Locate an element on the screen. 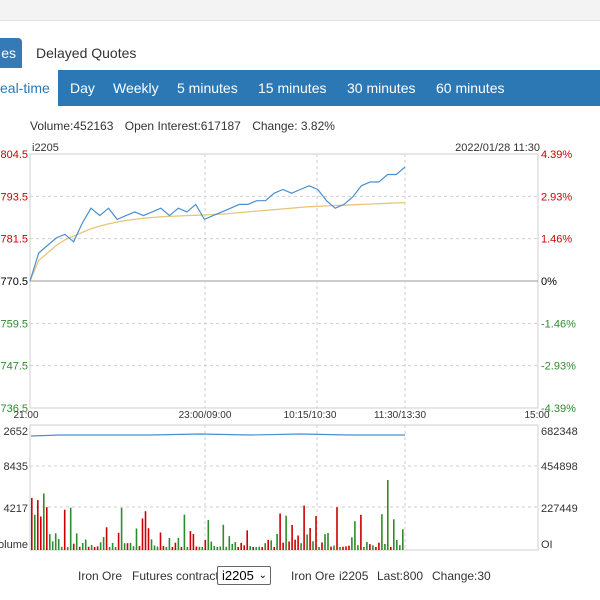  chart-datetime: 2022/01/28 11:30 is located at coordinates (497, 148).